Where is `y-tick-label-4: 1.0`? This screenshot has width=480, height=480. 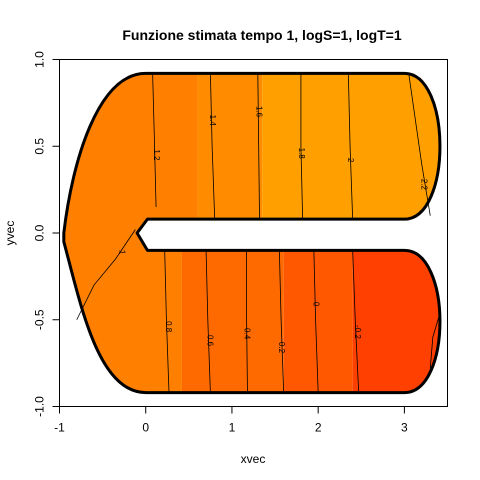
y-tick-label-4: 1.0 is located at coordinates (40, 59).